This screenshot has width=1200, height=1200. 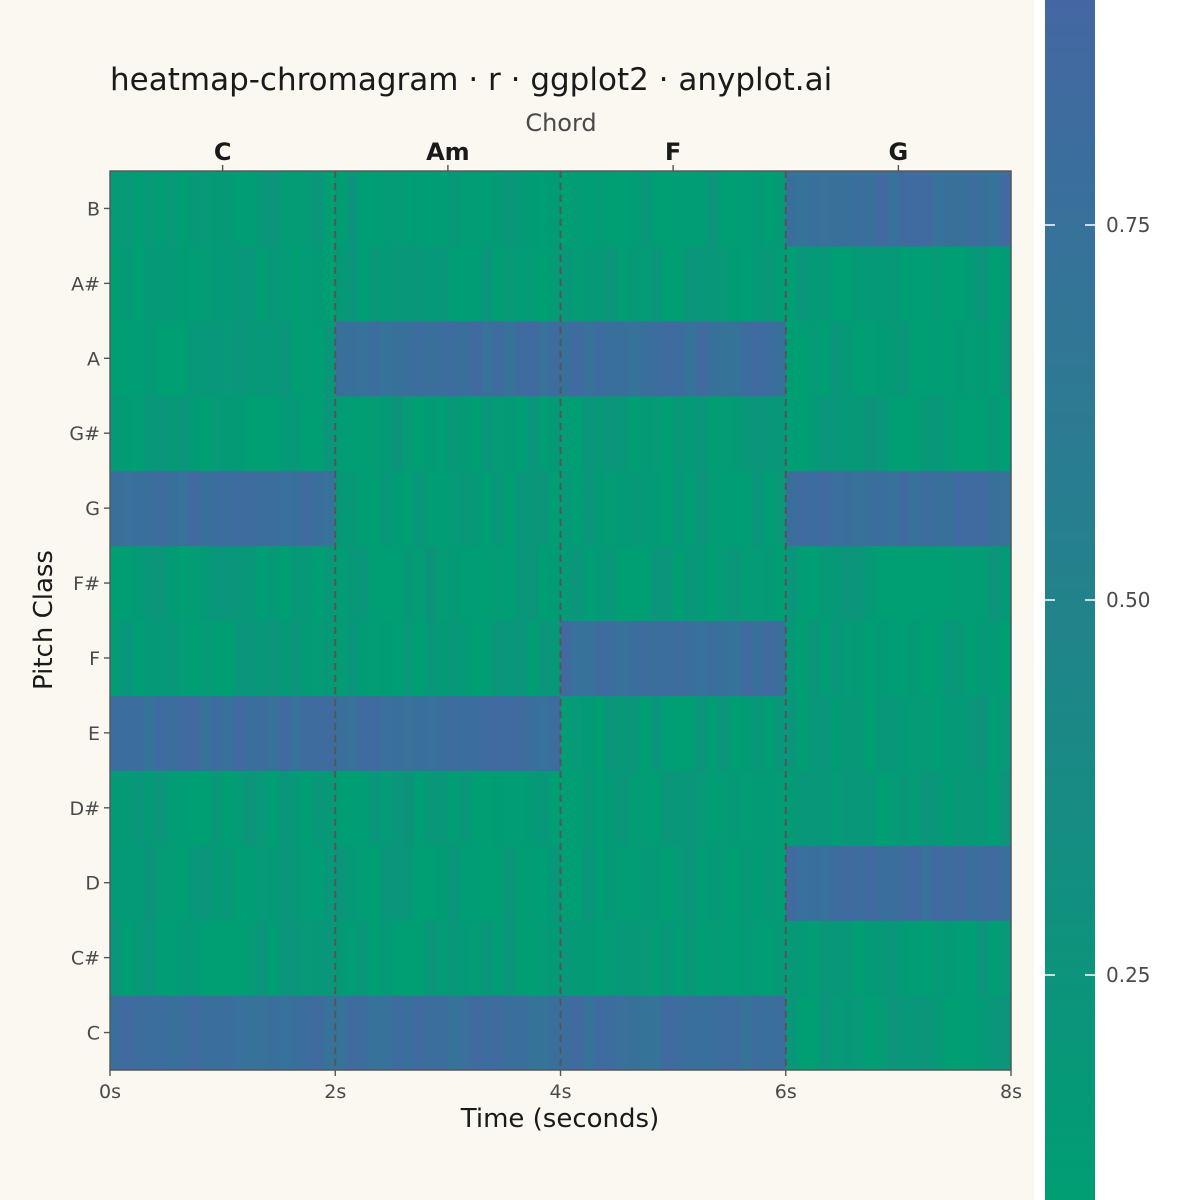 I want to click on x-tick-label: 8s, so click(x=1011, y=1092).